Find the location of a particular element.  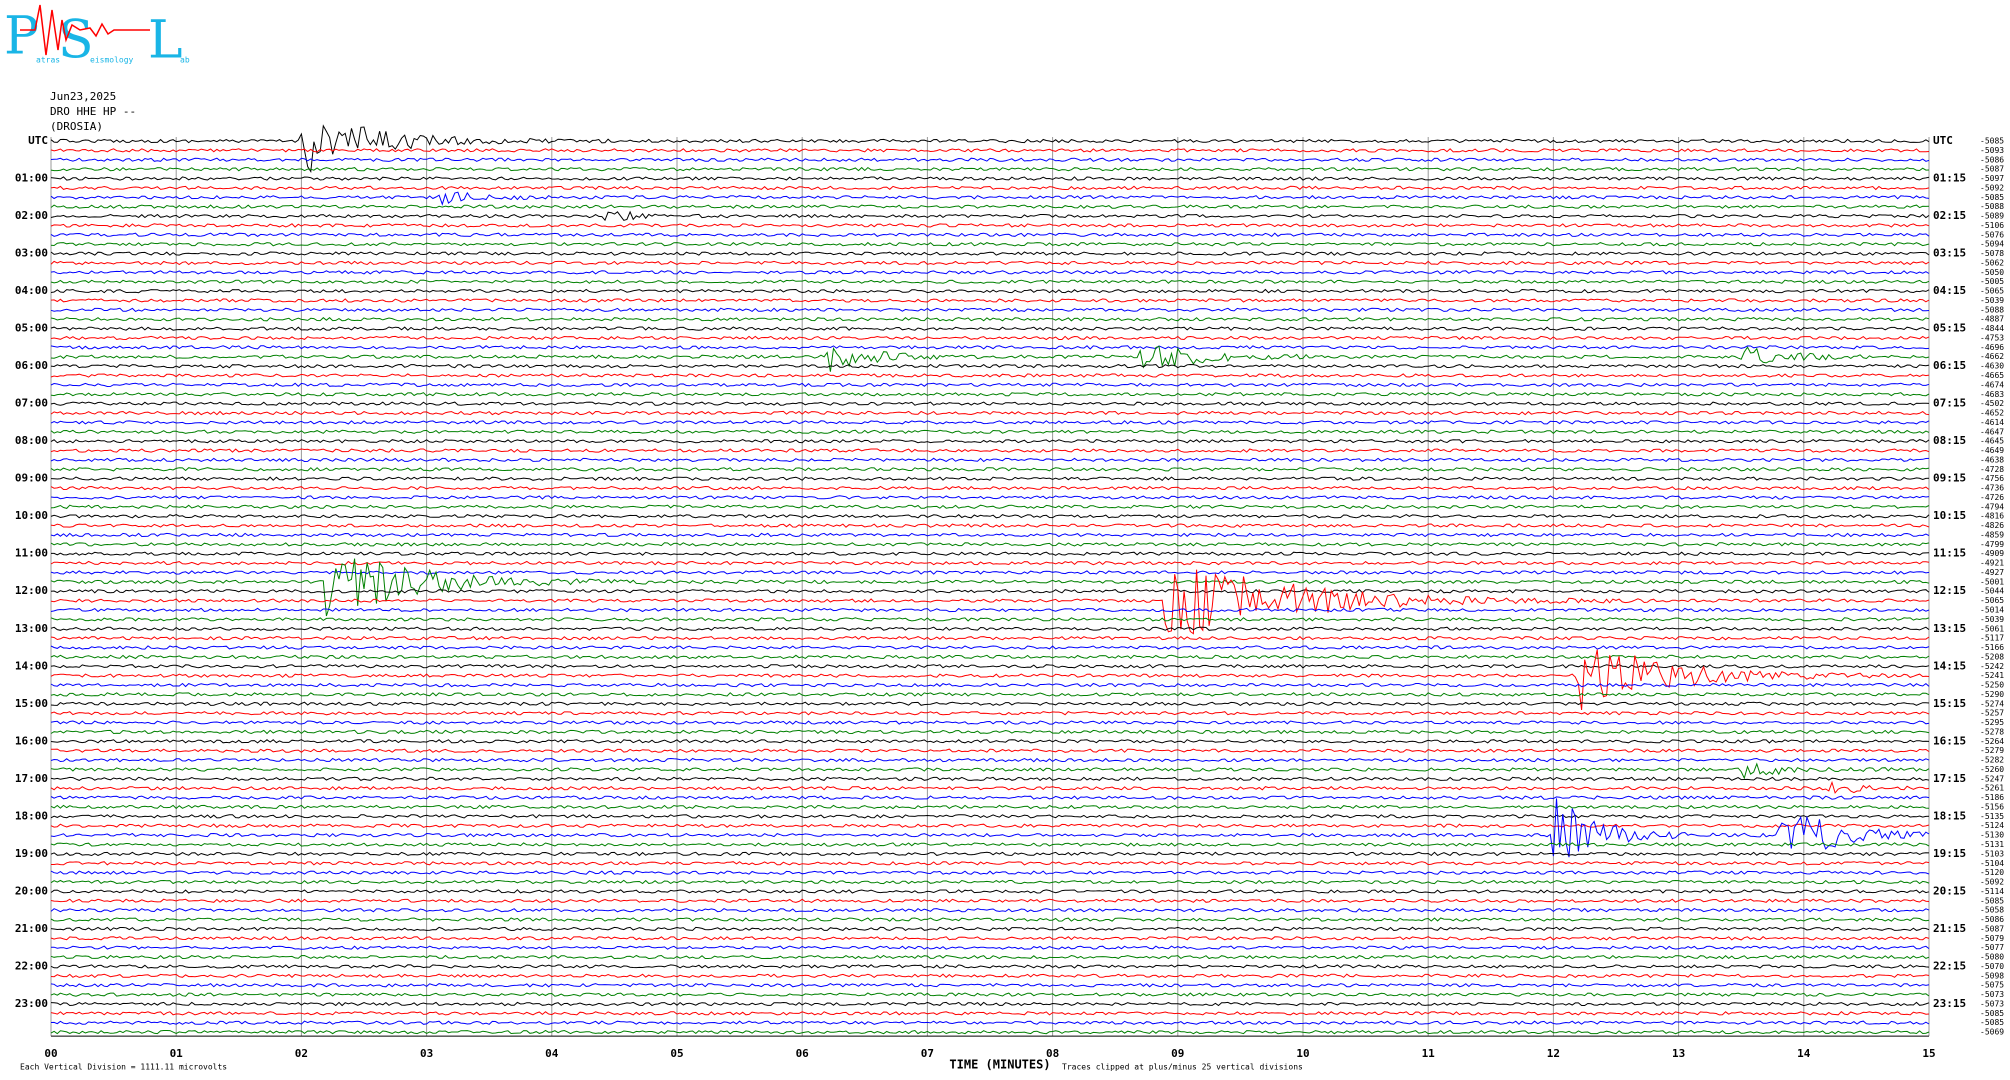

right-label: UTC is located at coordinates (1943, 140).